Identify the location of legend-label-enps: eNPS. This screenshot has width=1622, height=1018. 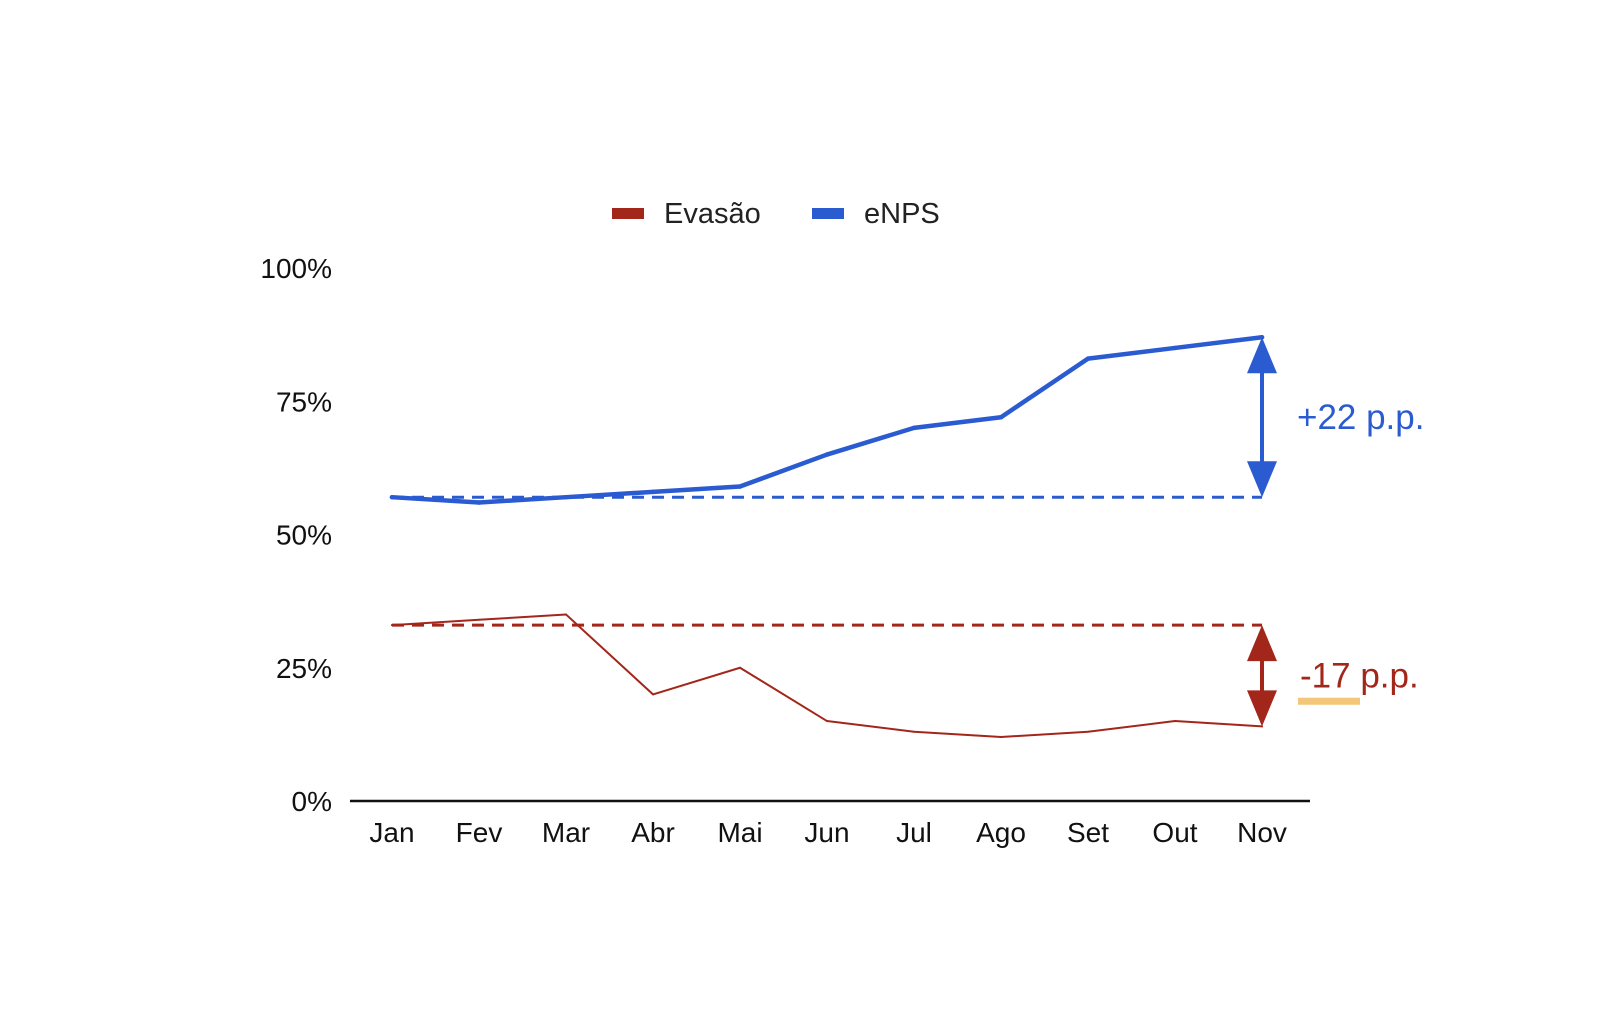
(902, 214).